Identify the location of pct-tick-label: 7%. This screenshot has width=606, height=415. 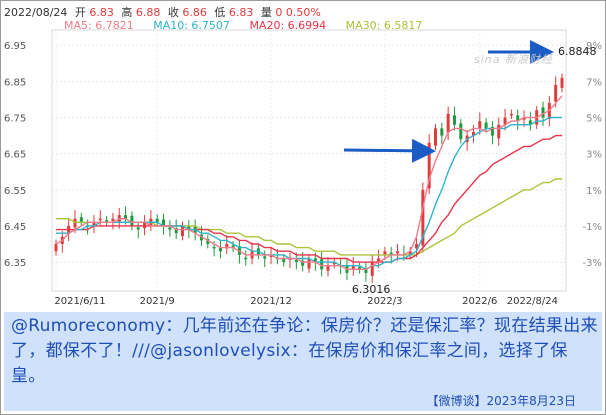
(594, 82).